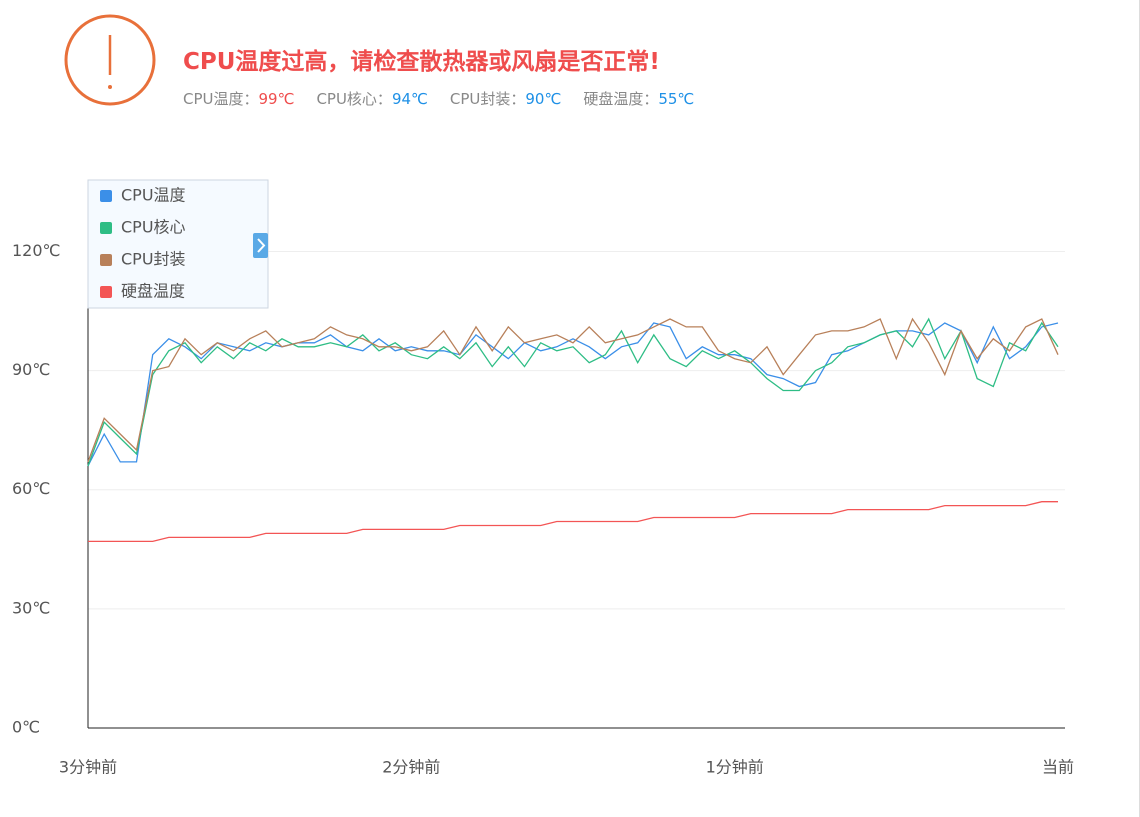 This screenshot has height=817, width=1140. Describe the element at coordinates (26, 727) in the screenshot. I see `y-tick-label: 0℃` at that location.